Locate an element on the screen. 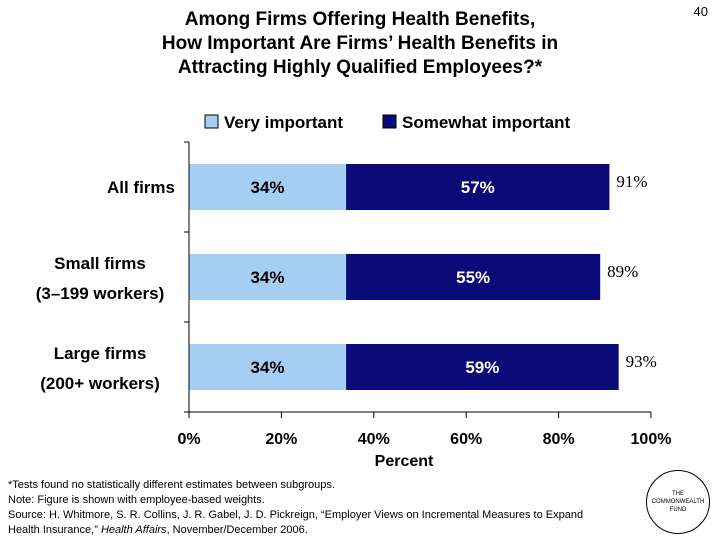 The image size is (720, 540). bar-value-label-0-1: 34% is located at coordinates (268, 277).